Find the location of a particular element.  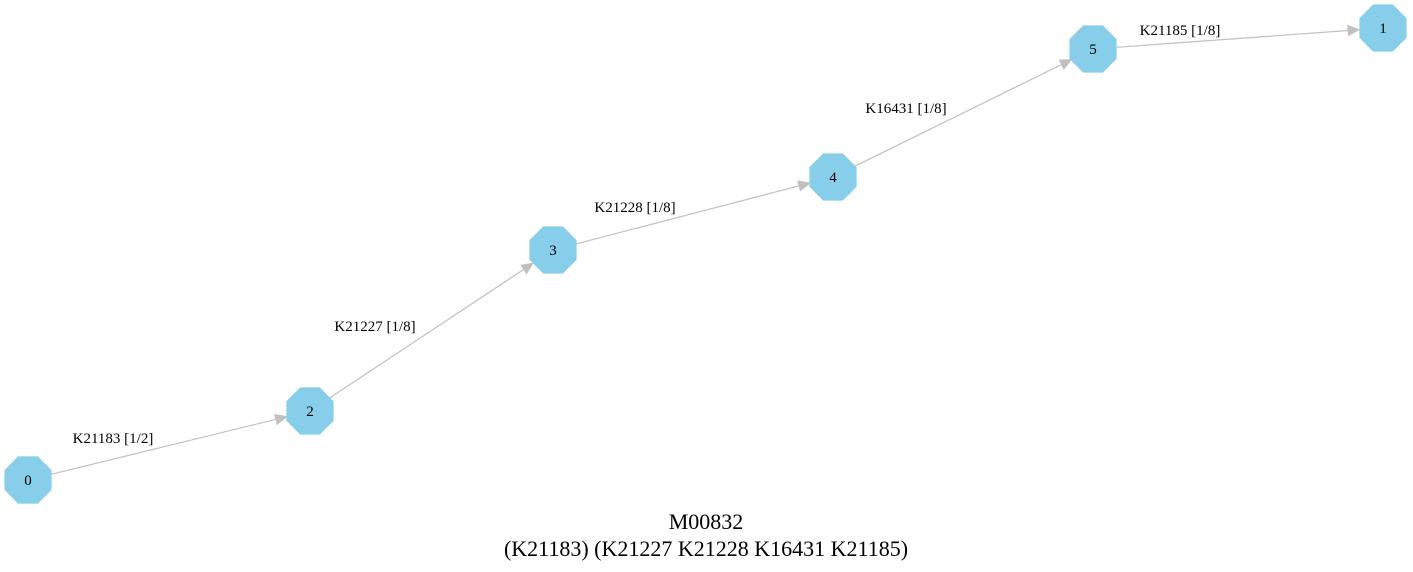

node-4: 4 is located at coordinates (833, 177).